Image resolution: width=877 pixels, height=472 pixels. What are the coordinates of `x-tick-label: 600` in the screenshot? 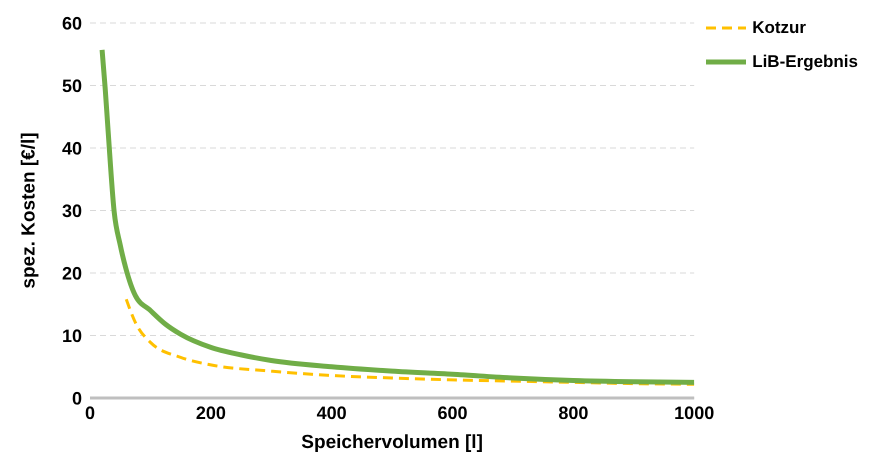 It's located at (453, 412).